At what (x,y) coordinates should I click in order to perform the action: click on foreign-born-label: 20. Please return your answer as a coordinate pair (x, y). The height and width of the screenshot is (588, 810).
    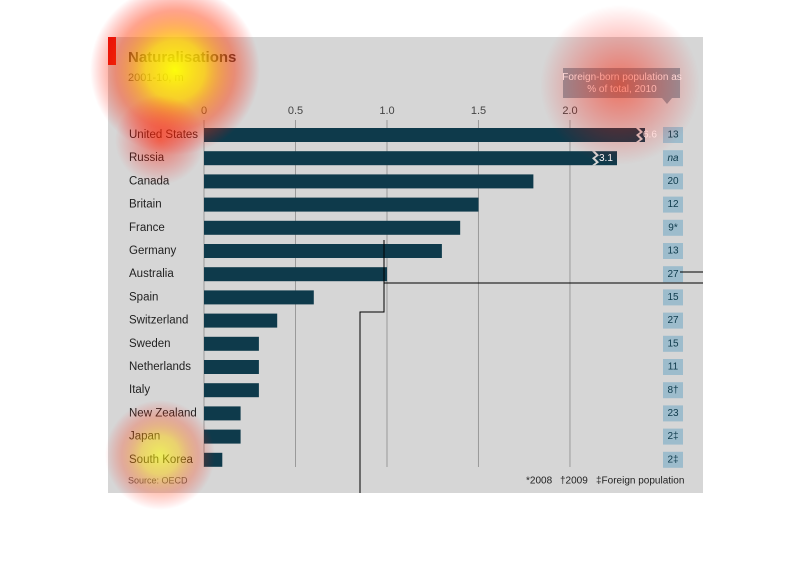
    Looking at the image, I should click on (673, 181).